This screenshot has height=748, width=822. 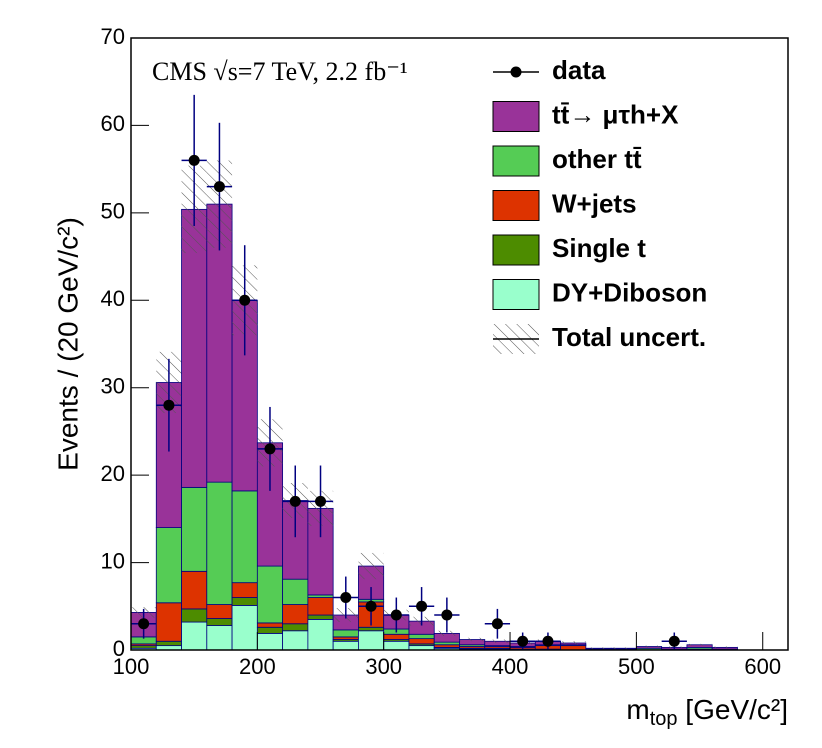 I want to click on legend-label: DY+Diboson, so click(x=629, y=292).